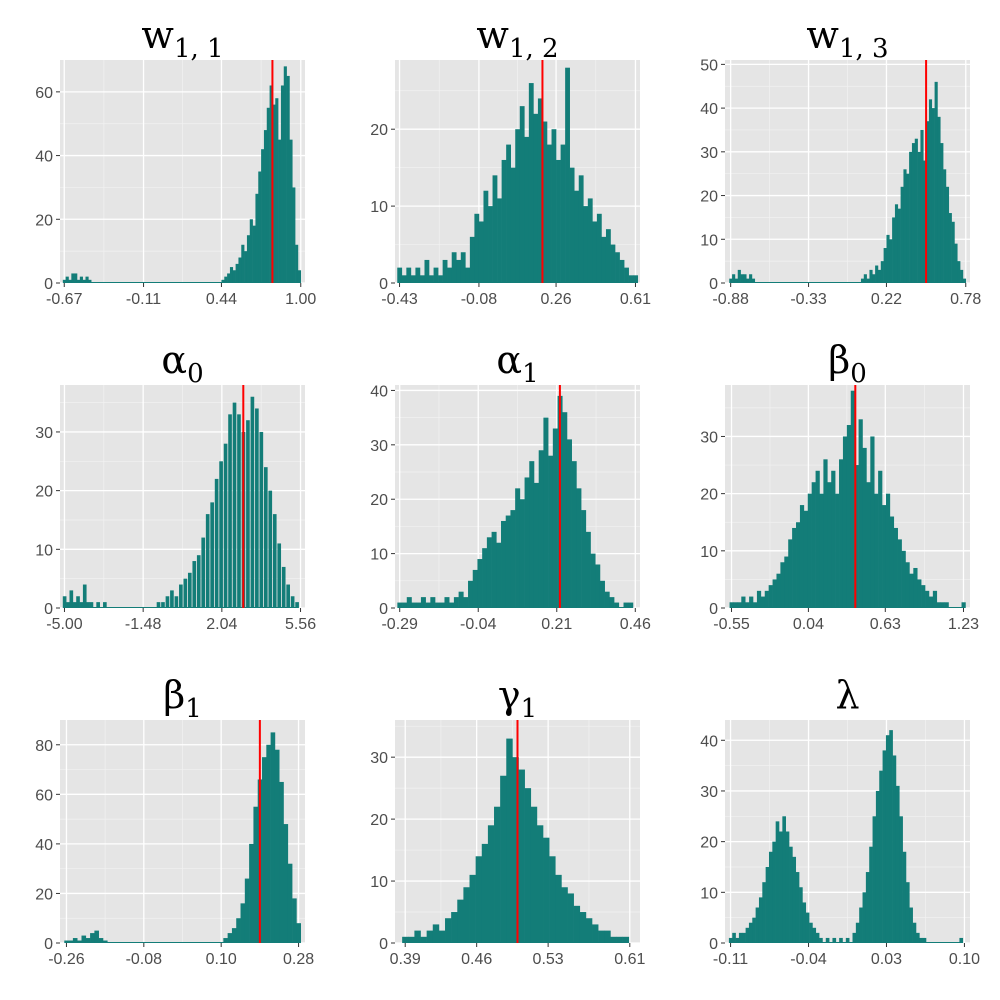 This screenshot has height=1000, width=1000. Describe the element at coordinates (840, 160) in the screenshot. I see `histogram-panel-3: 0 10 20 30 40 50 -0.88 -0.33 0.22 0.78 w1, 3` at that location.